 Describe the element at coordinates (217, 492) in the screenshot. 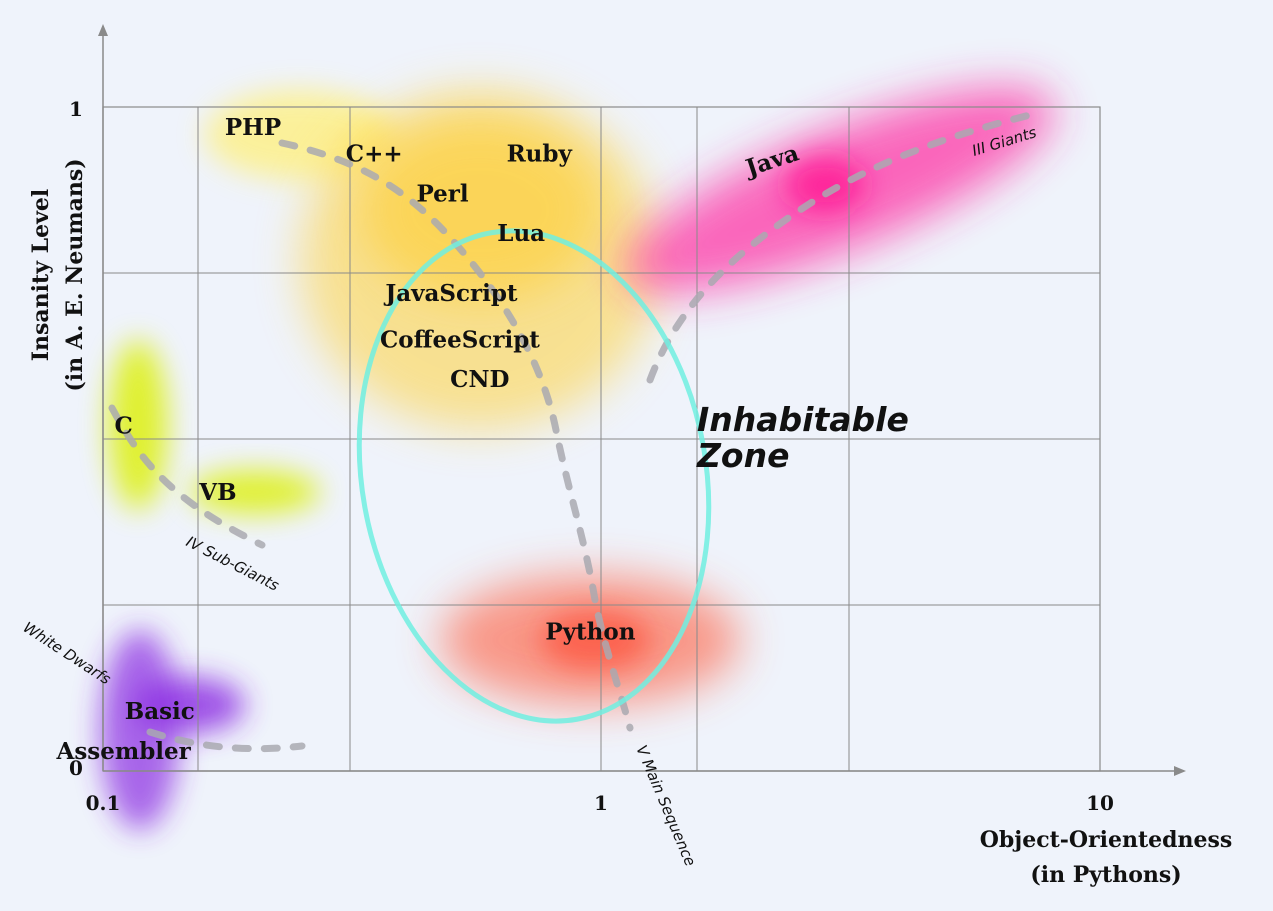

I see `point-label-vb: VB` at that location.